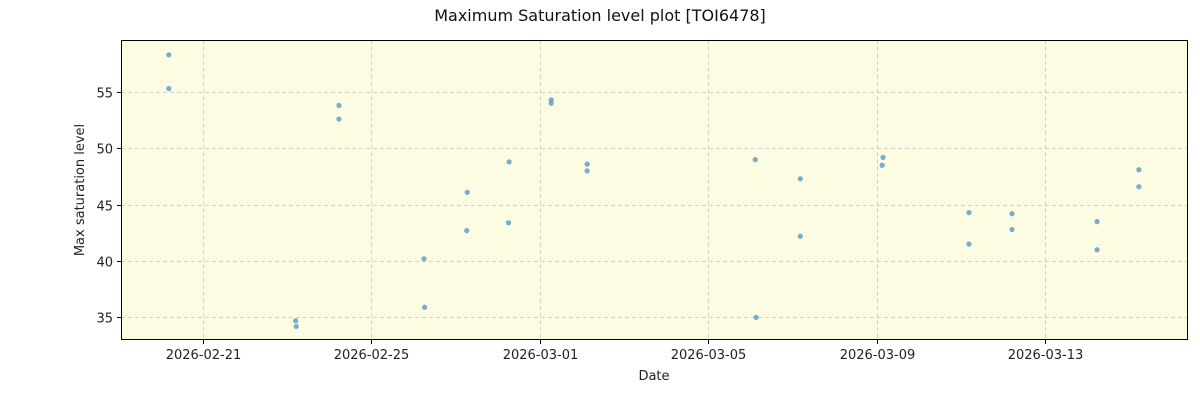 The width and height of the screenshot is (1200, 400). I want to click on y-tick-label: 35, so click(104, 319).